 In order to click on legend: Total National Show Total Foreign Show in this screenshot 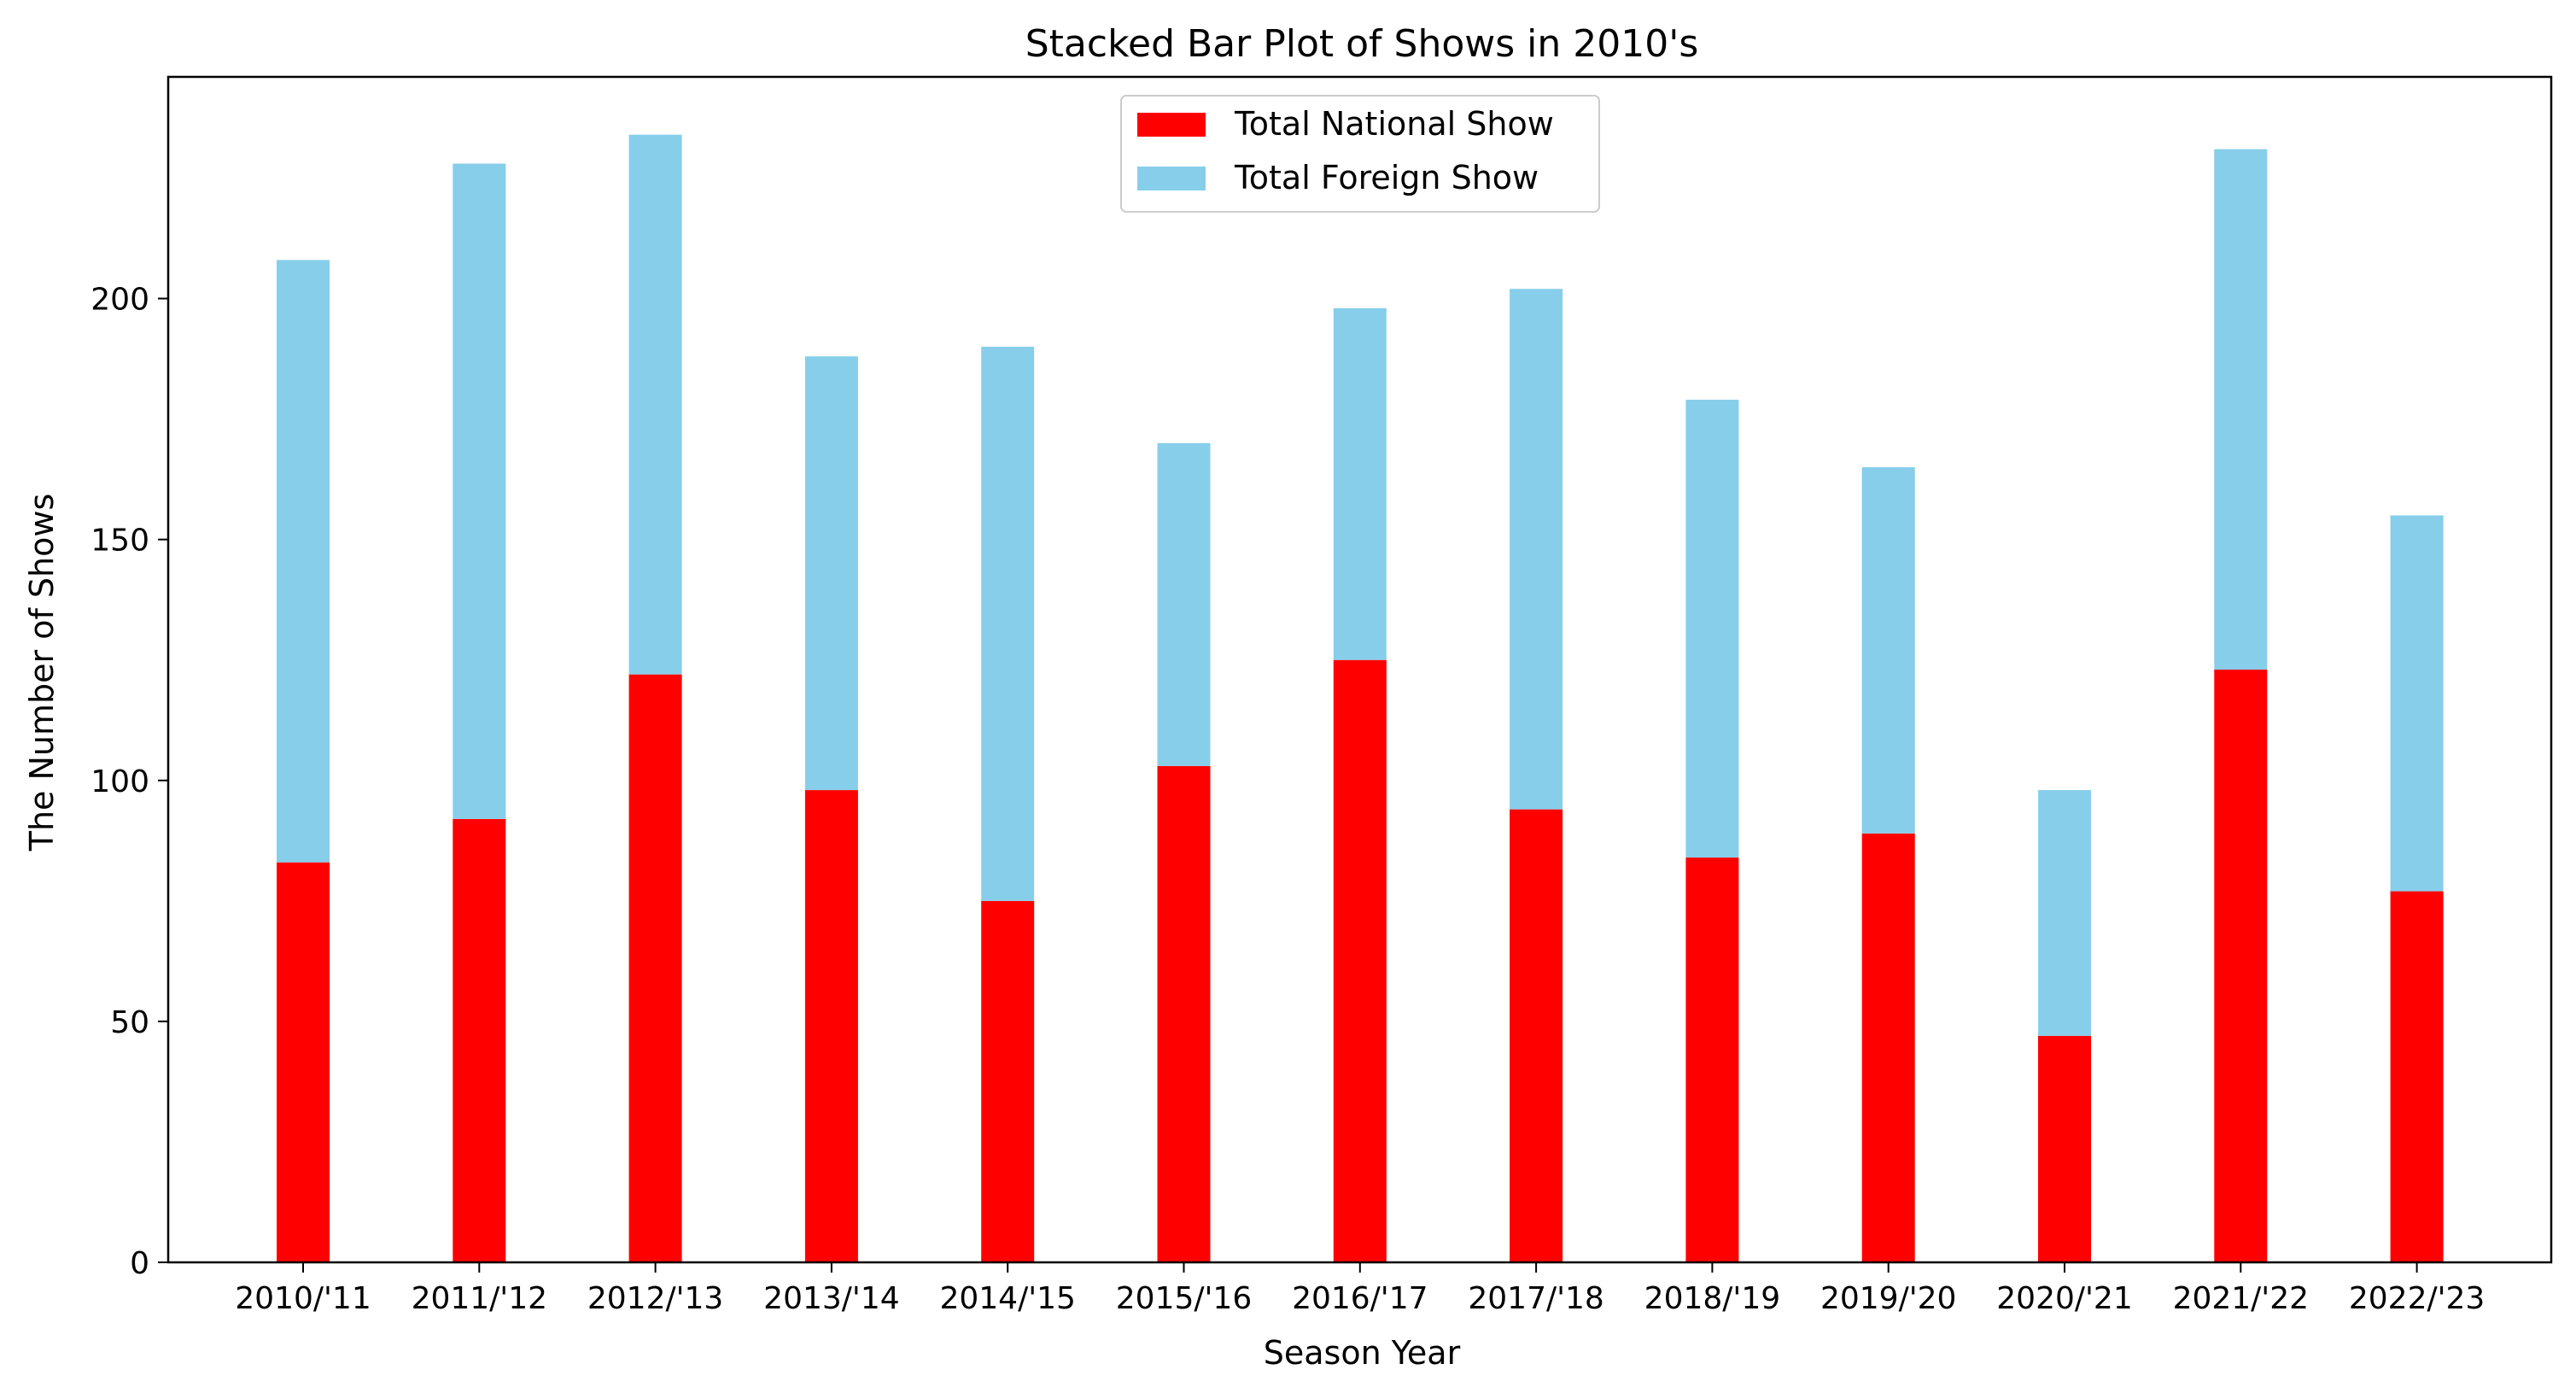, I will do `click(1360, 154)`.